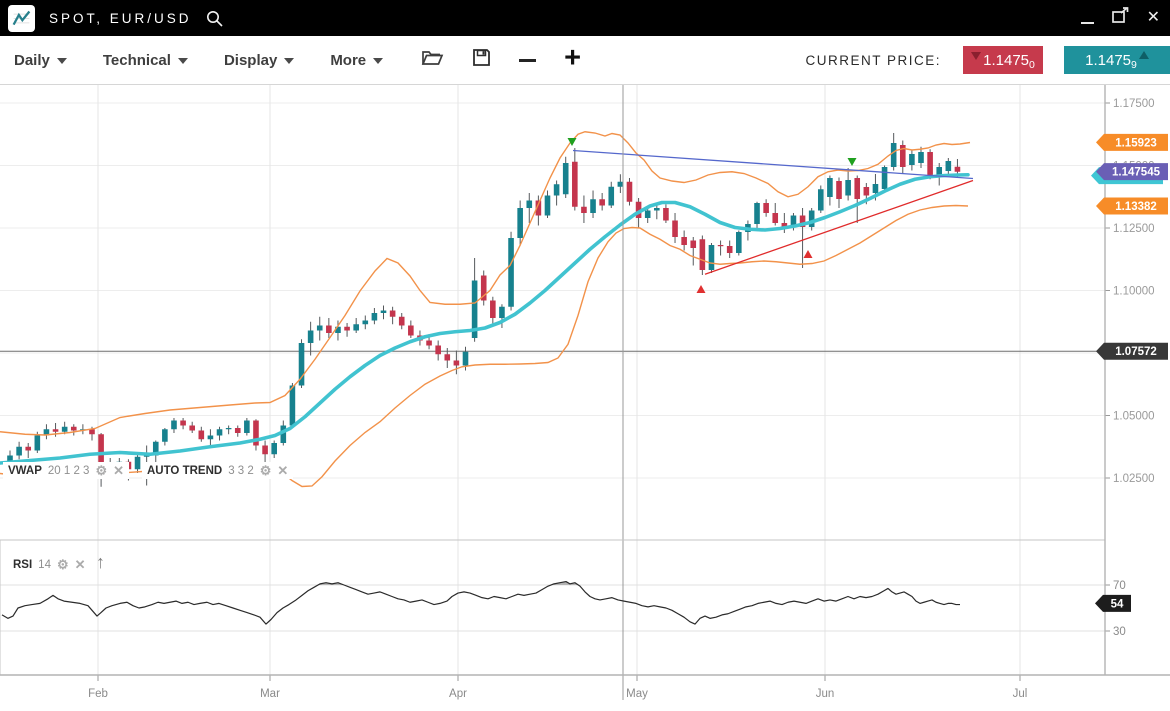 This screenshot has height=711, width=1170. What do you see at coordinates (1032, 65) in the screenshot?
I see `bid-price-pip: 0` at bounding box center [1032, 65].